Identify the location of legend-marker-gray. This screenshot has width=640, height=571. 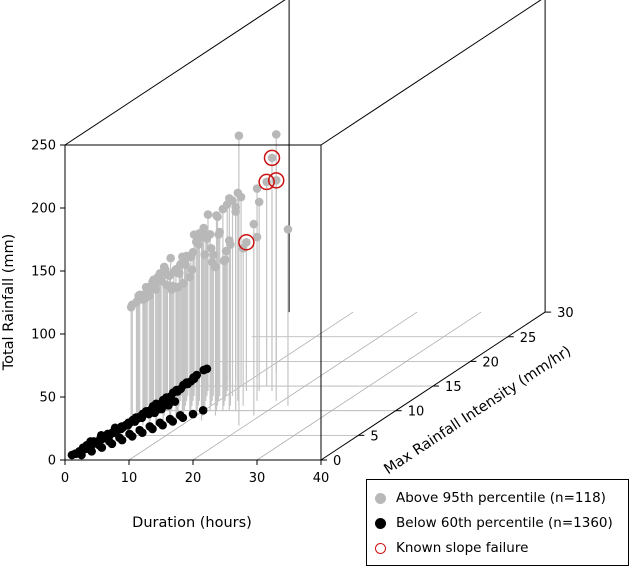
(380, 498).